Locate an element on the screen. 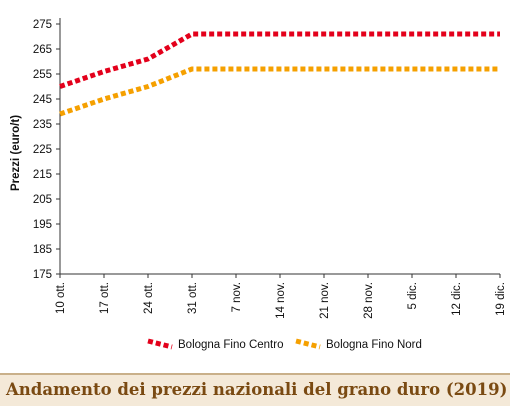 The image size is (510, 406). y-tick-label: 175 is located at coordinates (42, 275).